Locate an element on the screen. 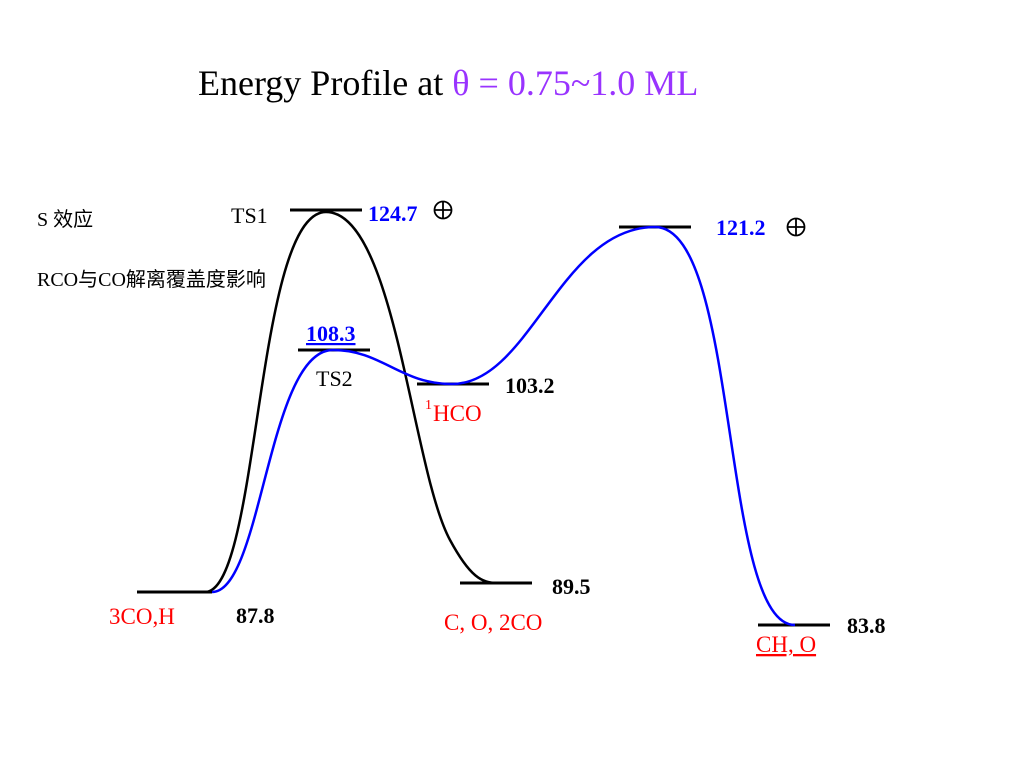 Image resolution: width=1024 pixels, height=768 pixels. start-species: 3CO,H is located at coordinates (142, 616).